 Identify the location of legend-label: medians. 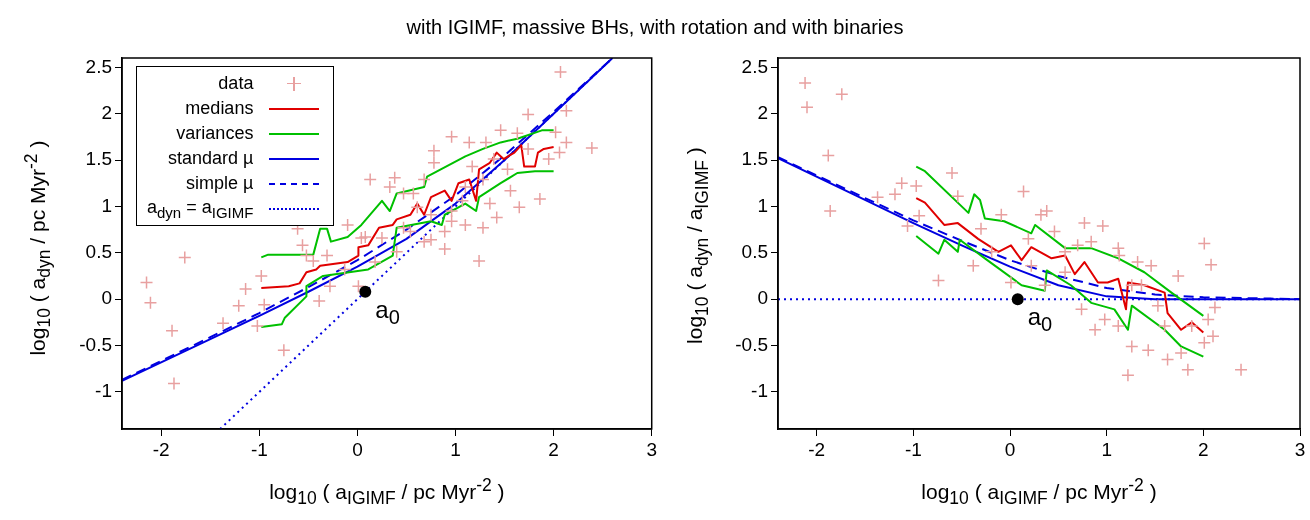
(219, 108).